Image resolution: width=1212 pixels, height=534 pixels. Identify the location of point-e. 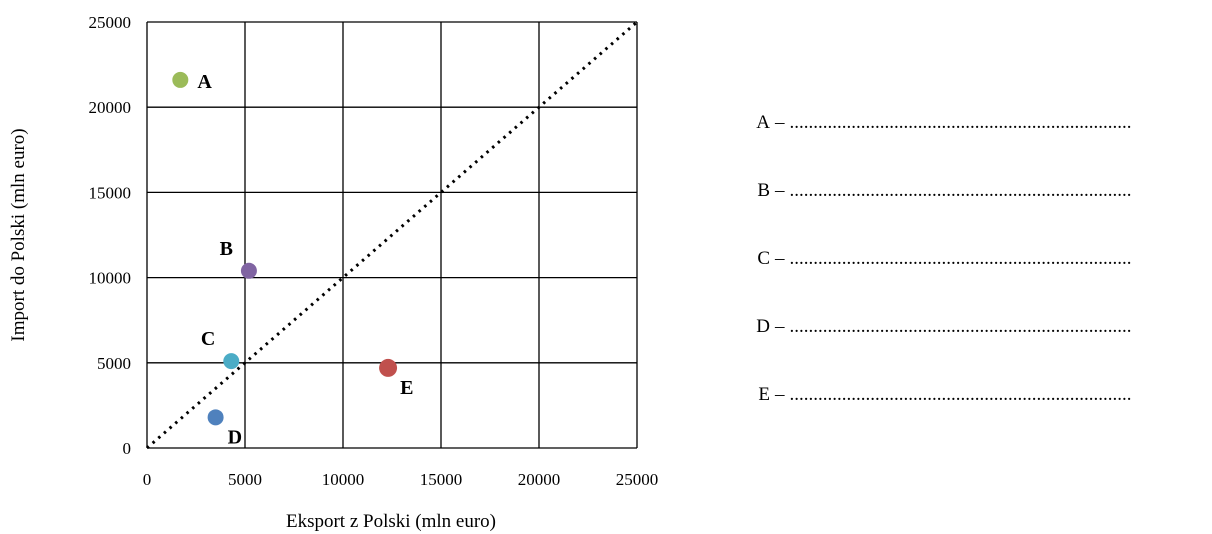
(388, 367).